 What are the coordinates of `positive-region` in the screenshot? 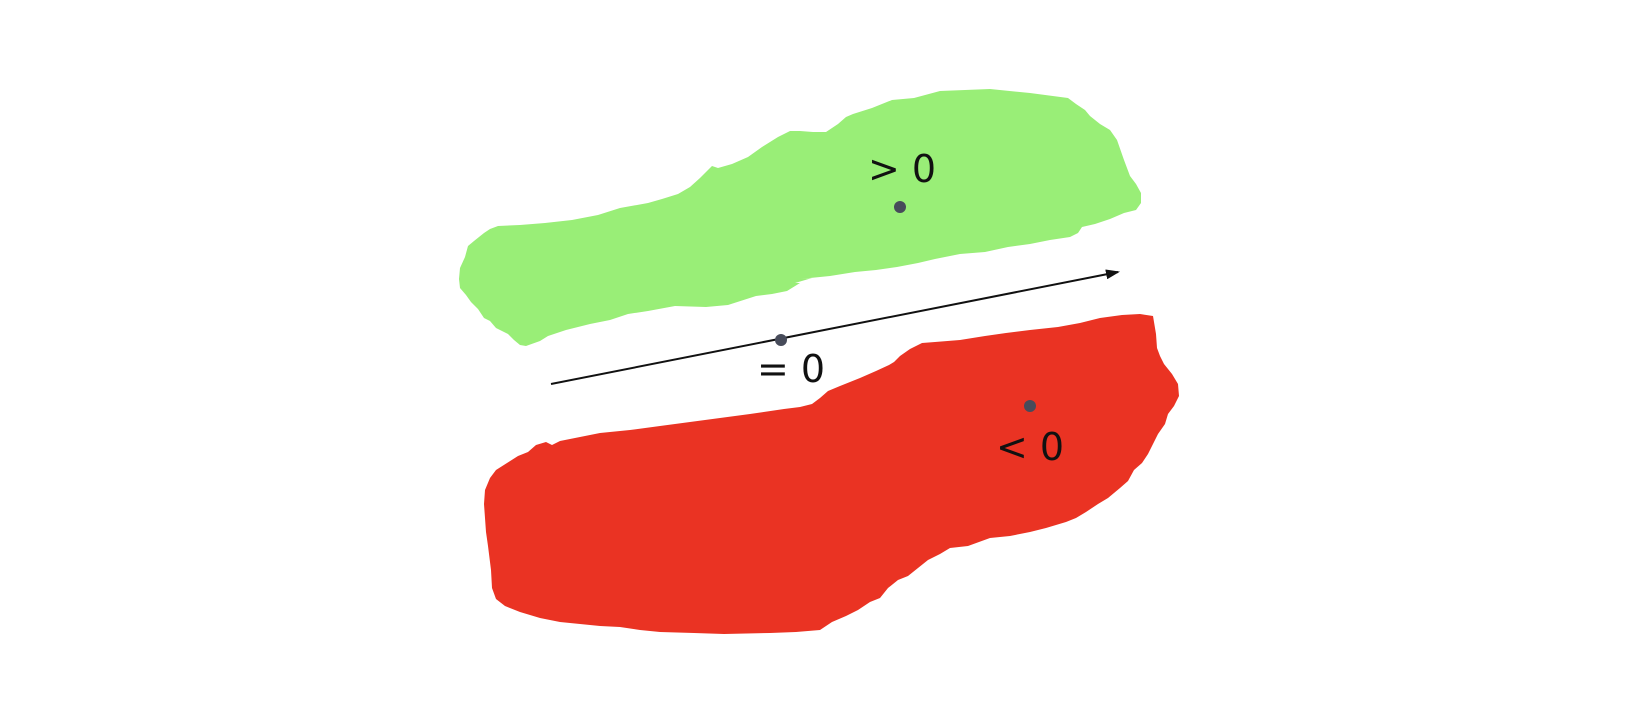 It's located at (800, 217).